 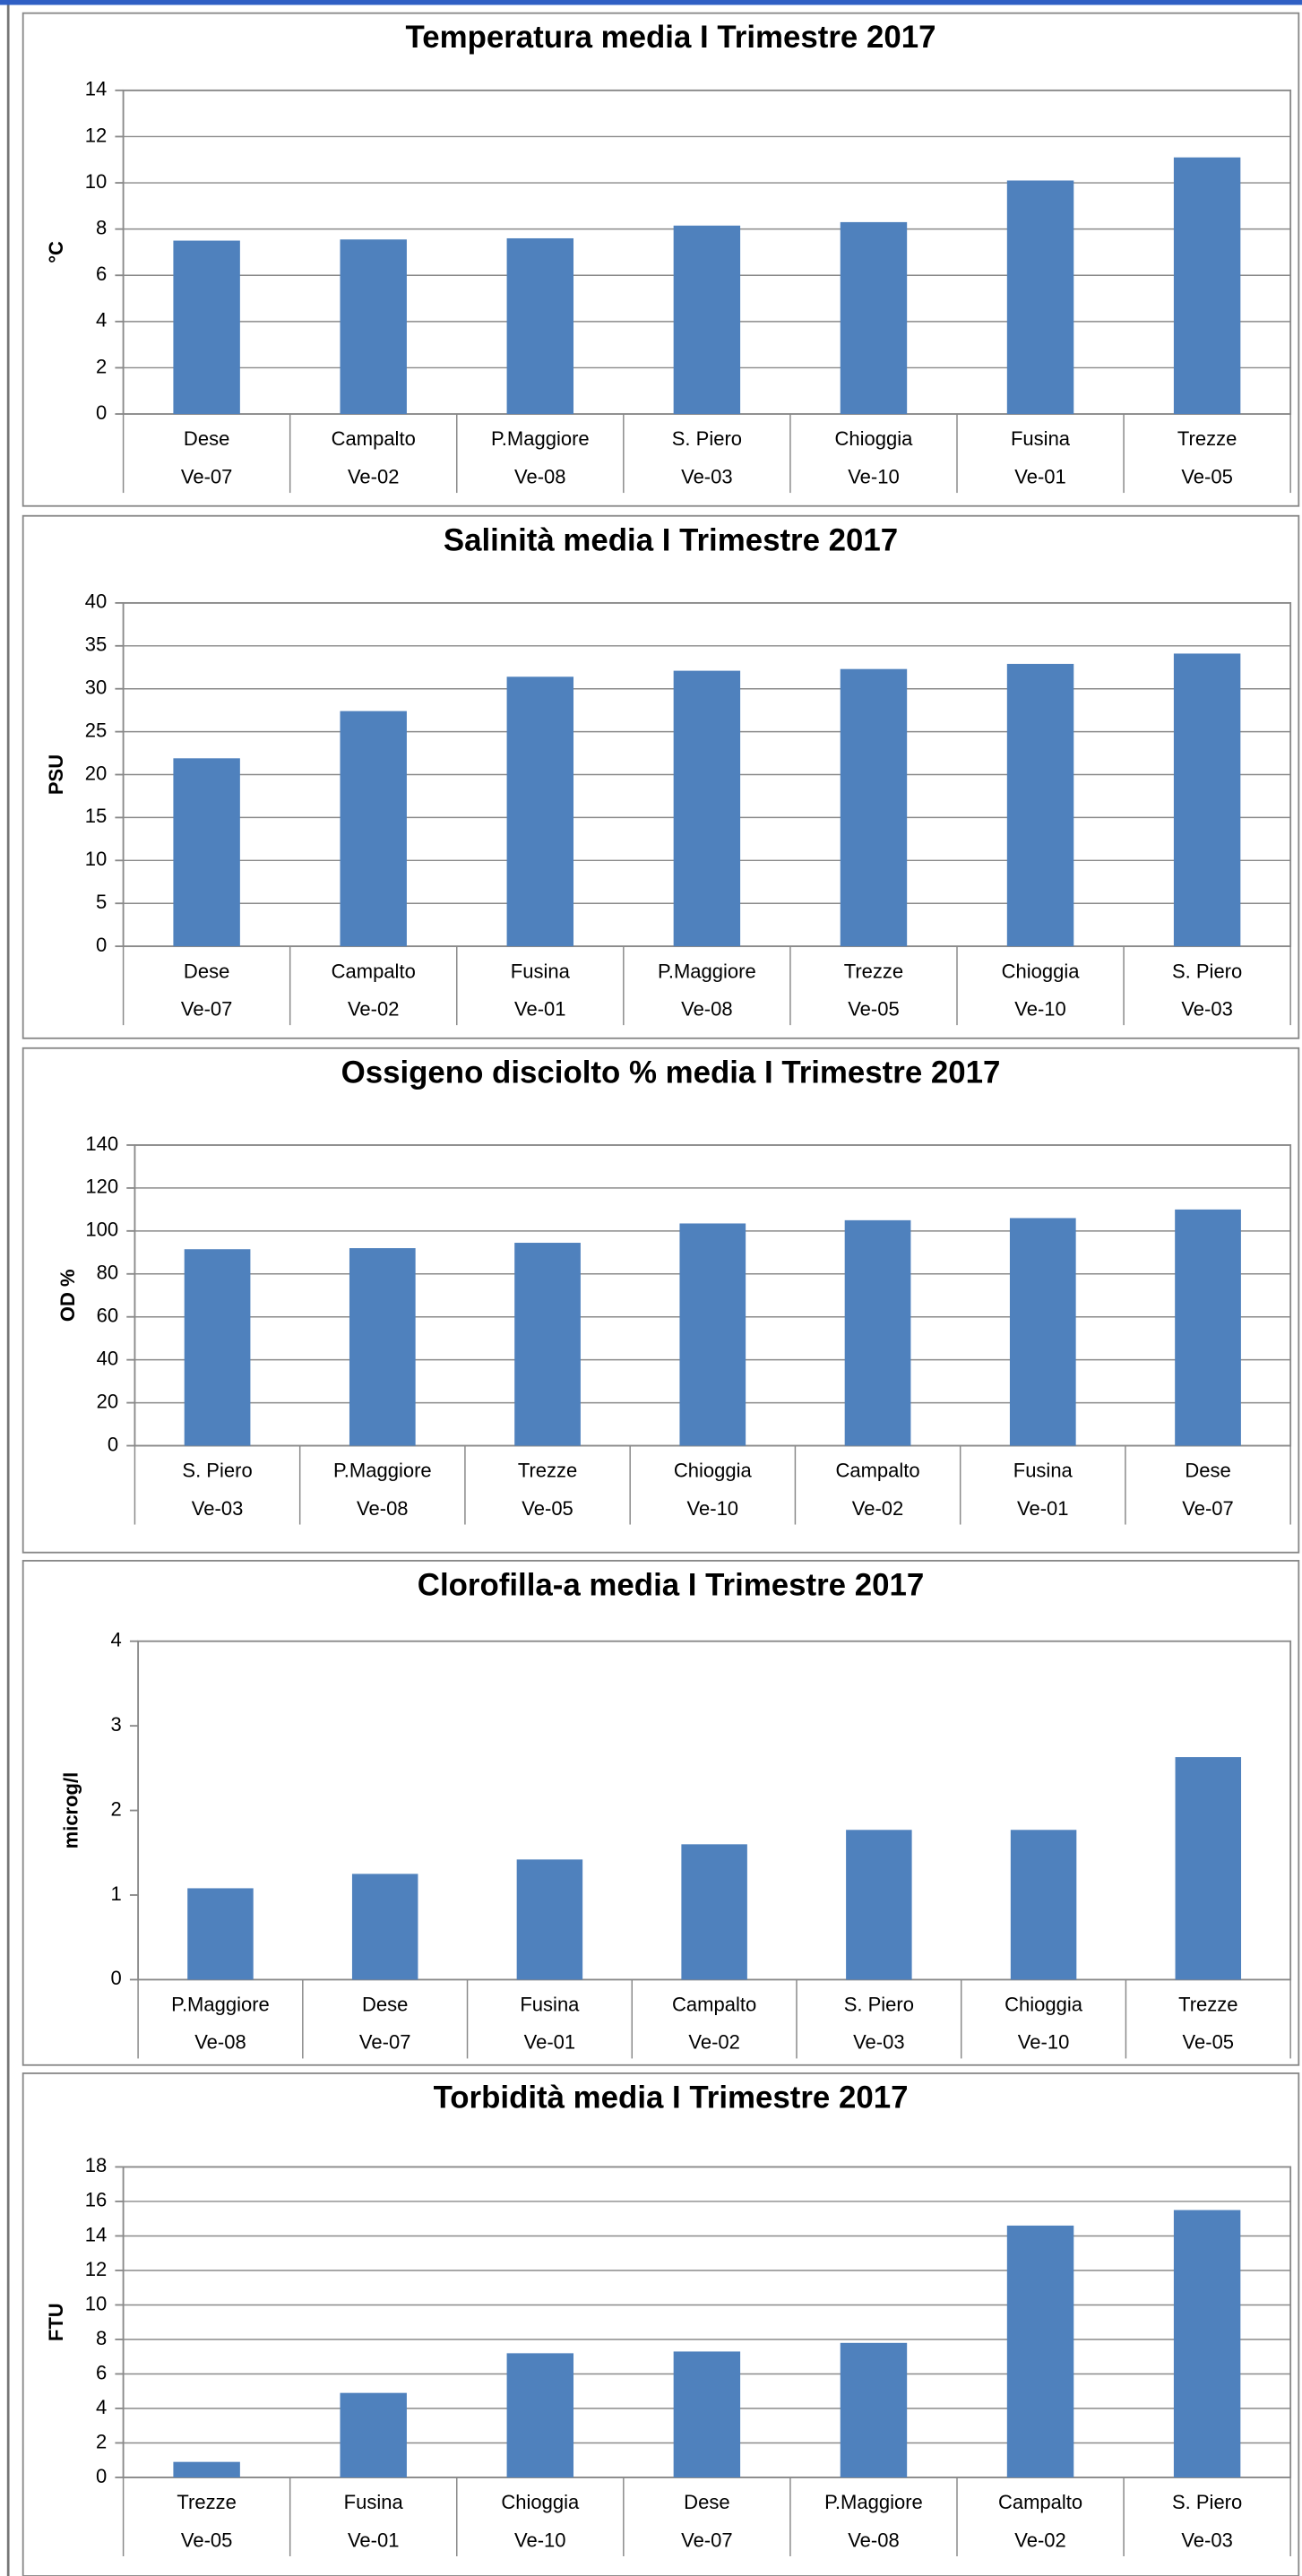 I want to click on top-border, so click(x=651, y=3).